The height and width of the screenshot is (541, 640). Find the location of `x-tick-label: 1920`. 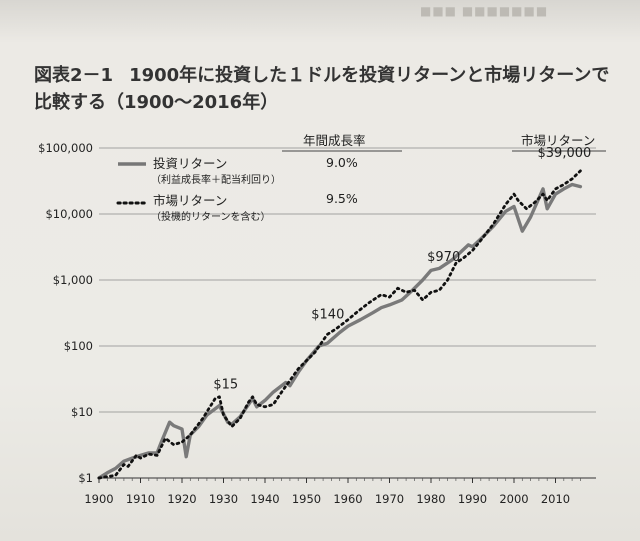

x-tick-label: 1920 is located at coordinates (181, 499).